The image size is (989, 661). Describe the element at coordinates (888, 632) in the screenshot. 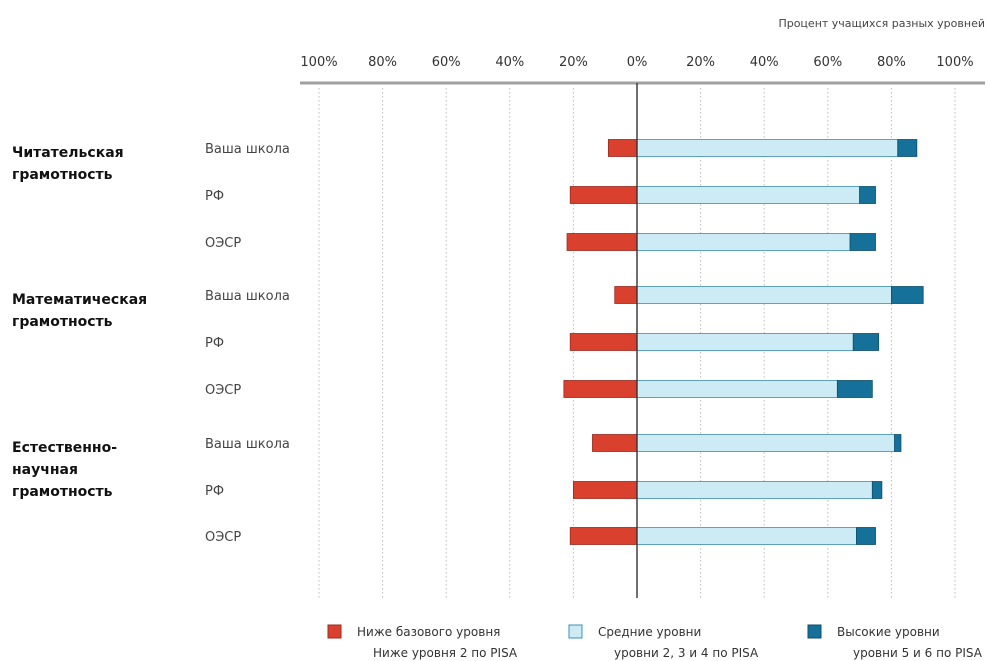

I see `legend-label: Высокие уровни` at that location.